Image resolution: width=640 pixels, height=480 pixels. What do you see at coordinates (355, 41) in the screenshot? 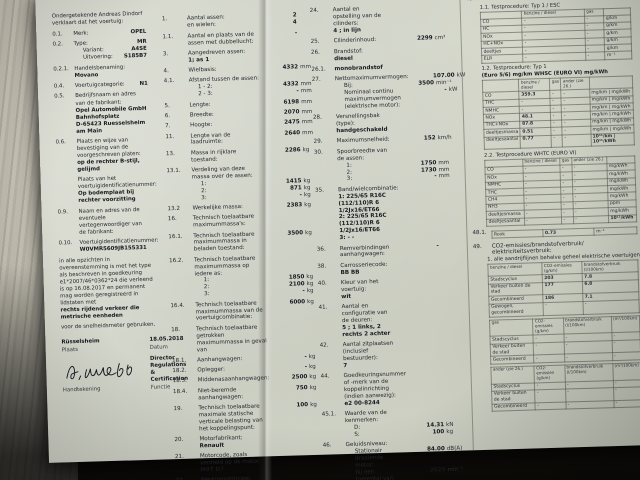
I see `field-label: Cilinderinhoud:` at bounding box center [355, 41].